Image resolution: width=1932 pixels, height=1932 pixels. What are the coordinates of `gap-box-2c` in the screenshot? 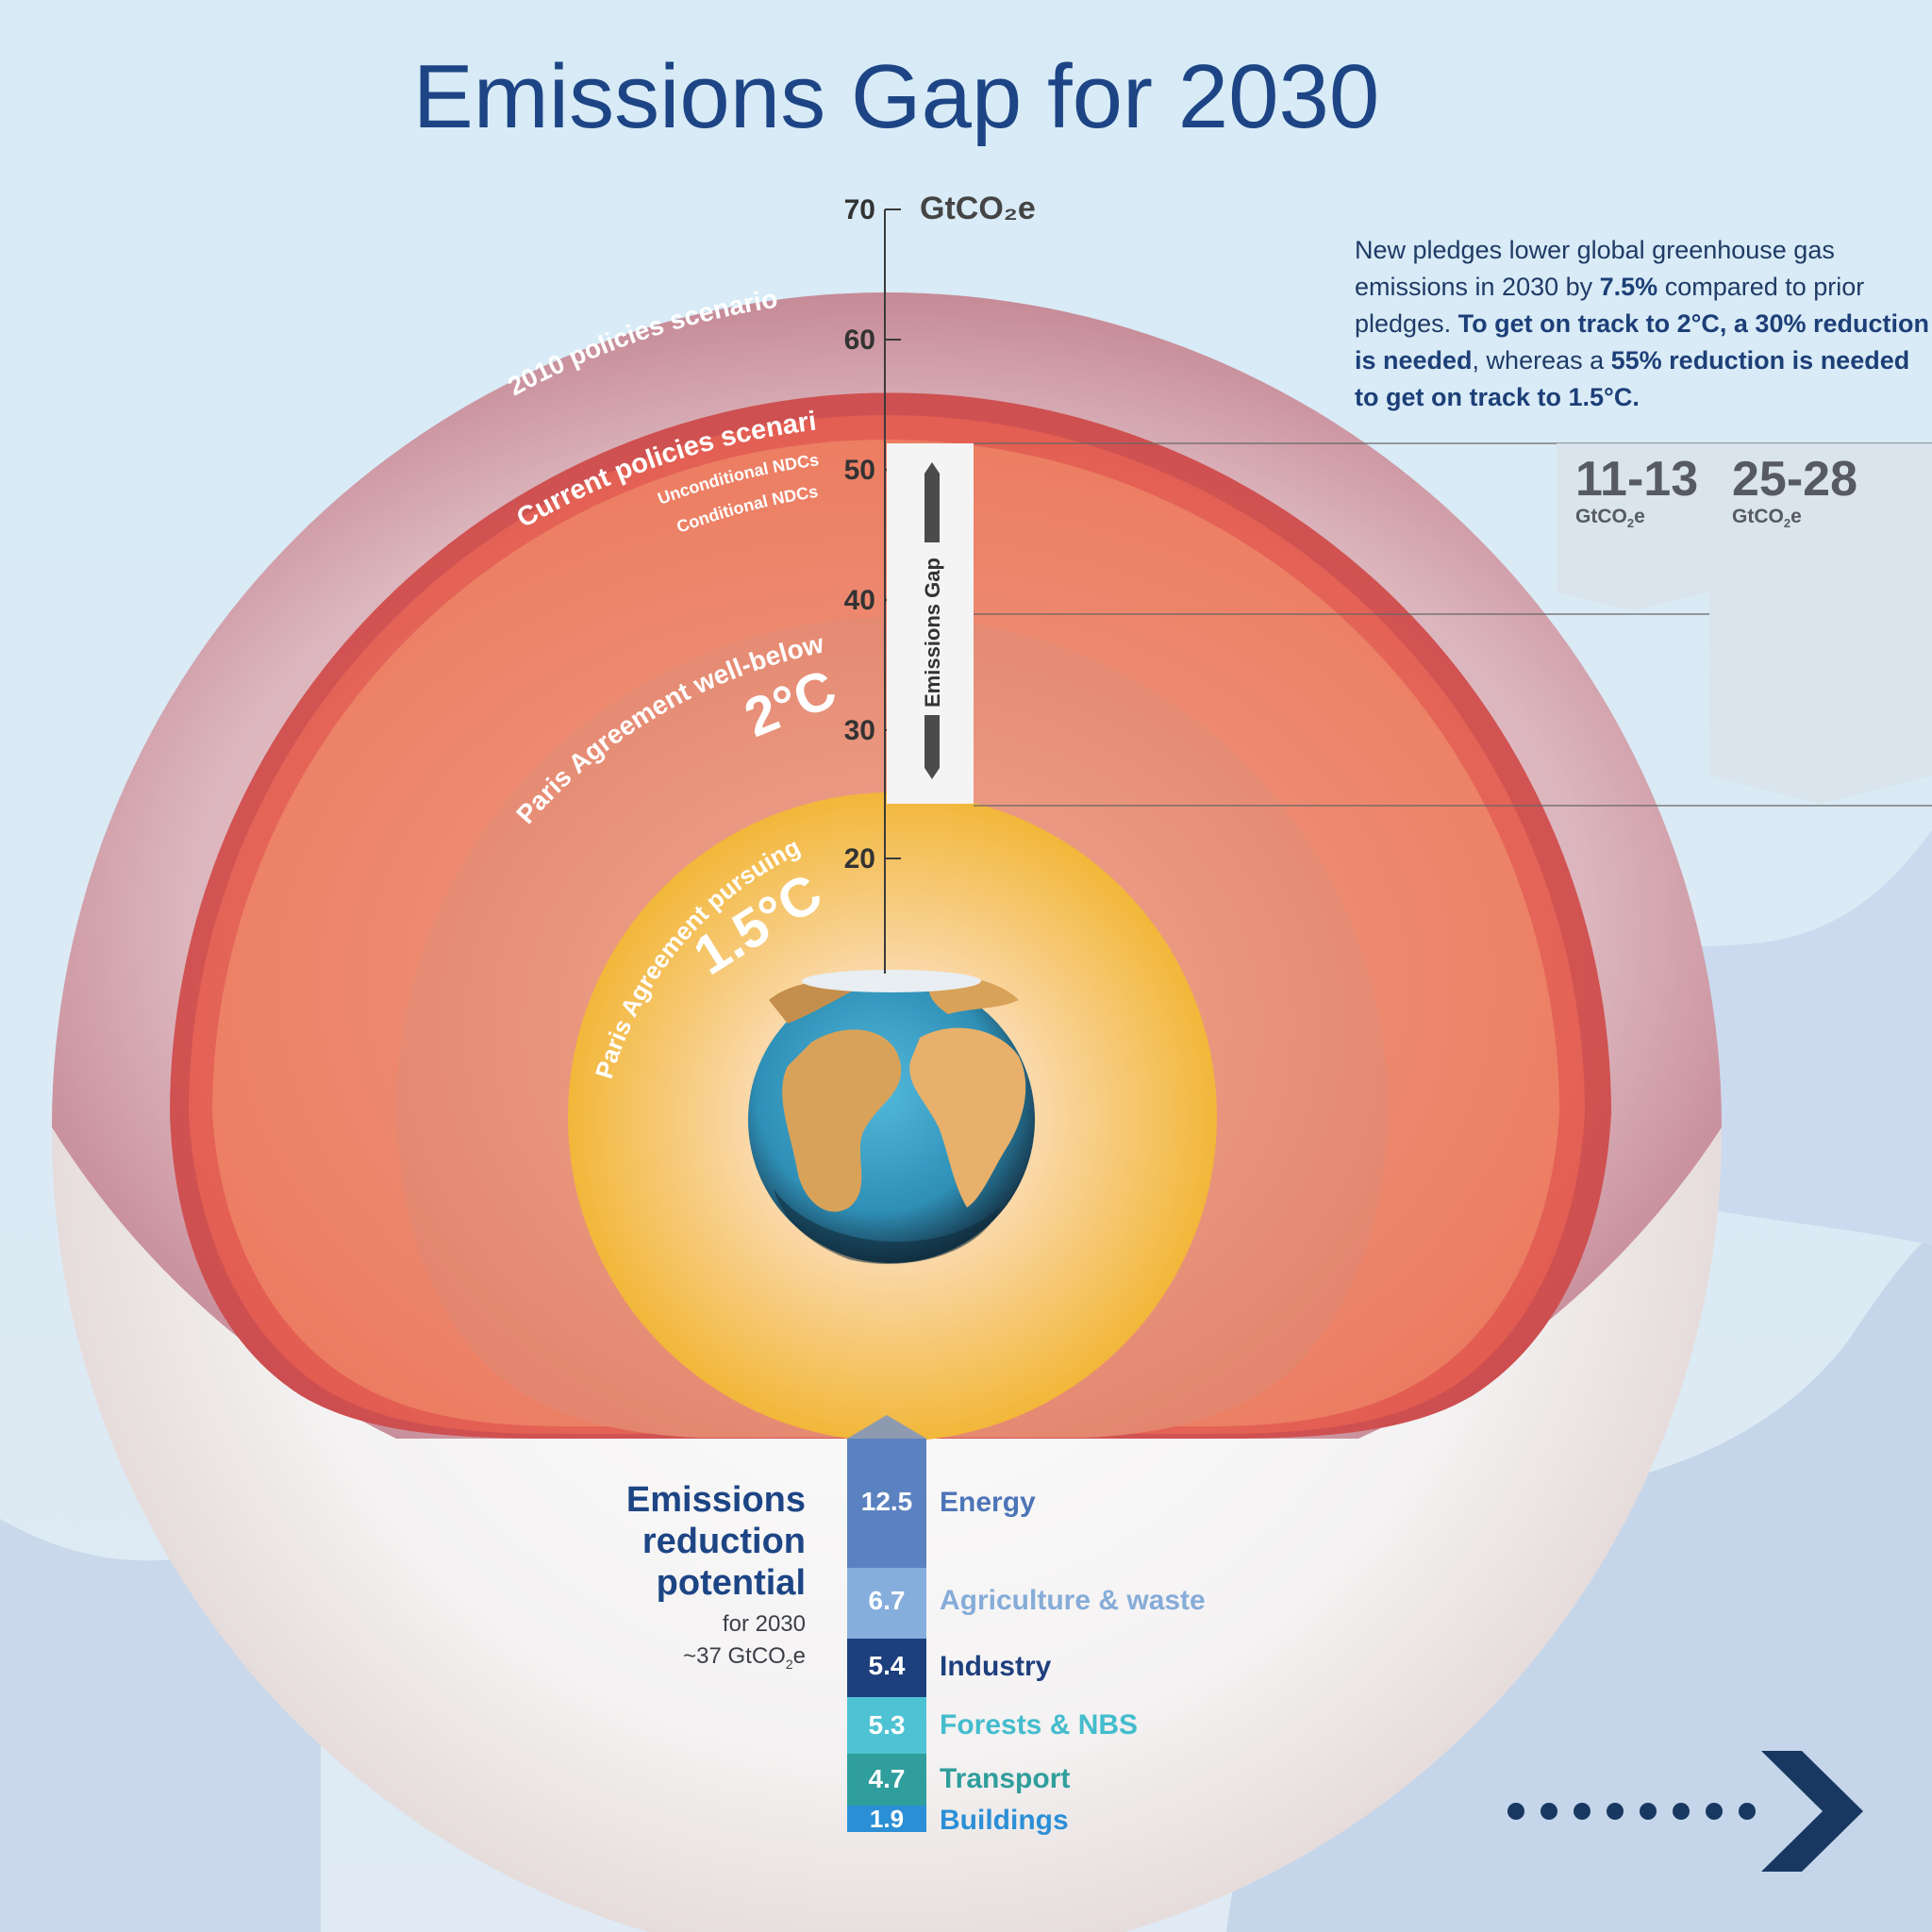 It's located at (1633, 527).